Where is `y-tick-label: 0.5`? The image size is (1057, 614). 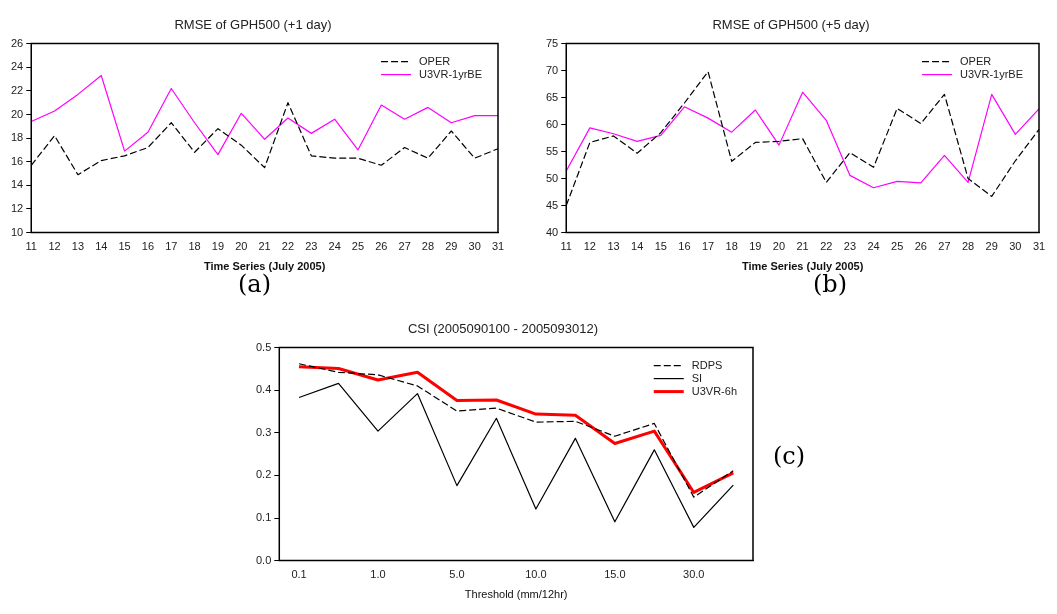
y-tick-label: 0.5 is located at coordinates (263, 346).